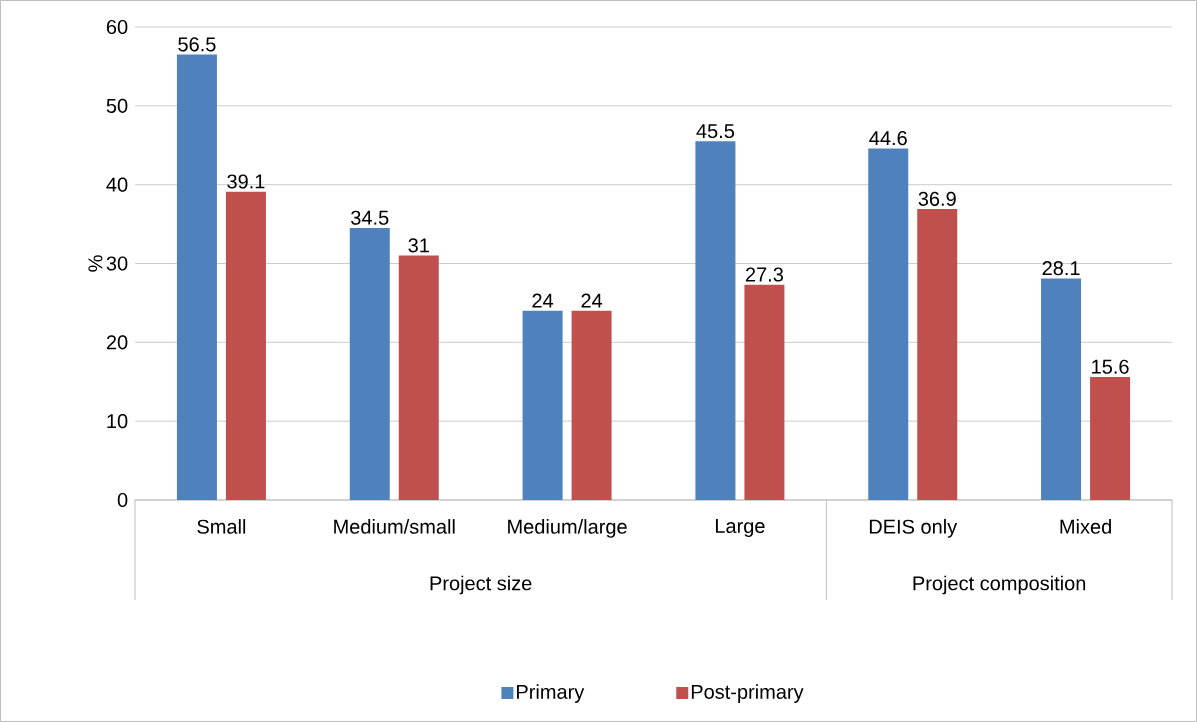  What do you see at coordinates (1110, 366) in the screenshot?
I see `data-label: 15.6` at bounding box center [1110, 366].